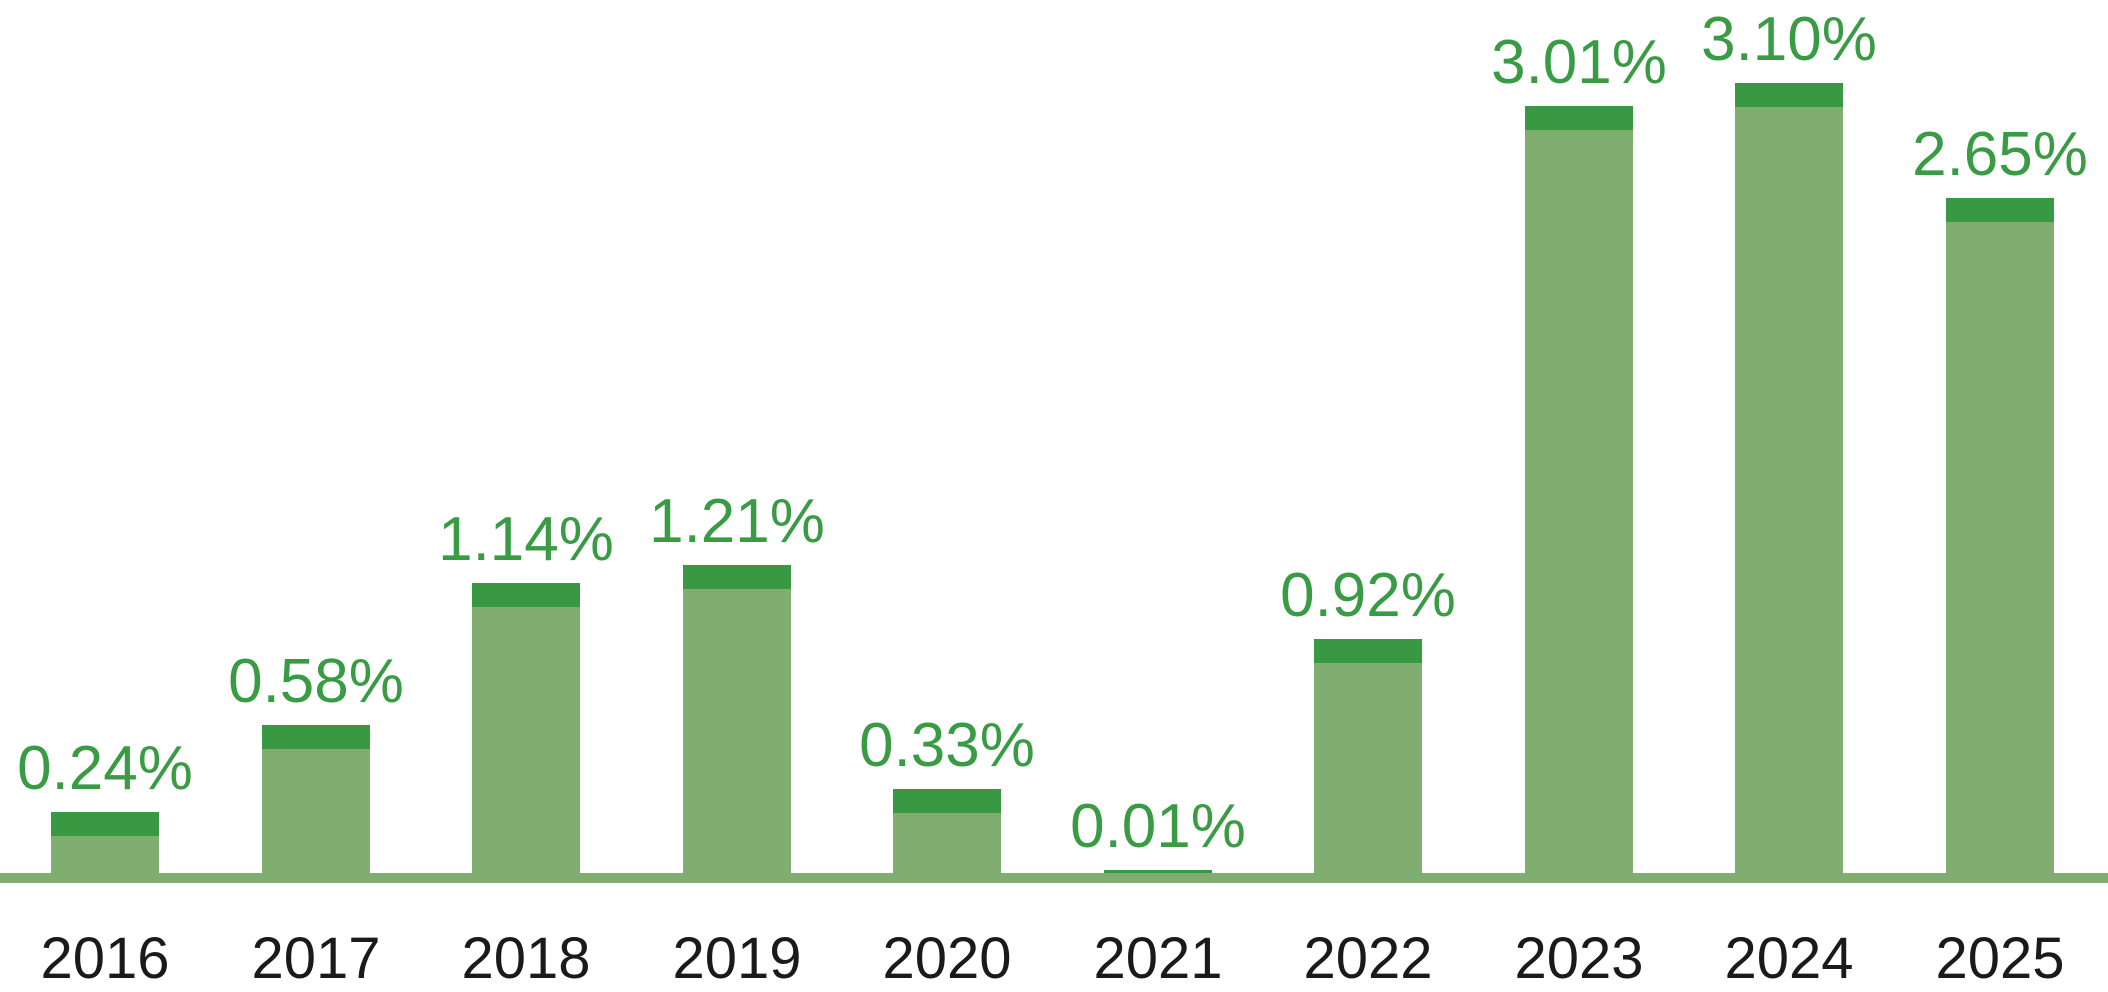 The height and width of the screenshot is (992, 2108). Describe the element at coordinates (1368, 595) in the screenshot. I see `value-label-2022: 0.92%` at that location.